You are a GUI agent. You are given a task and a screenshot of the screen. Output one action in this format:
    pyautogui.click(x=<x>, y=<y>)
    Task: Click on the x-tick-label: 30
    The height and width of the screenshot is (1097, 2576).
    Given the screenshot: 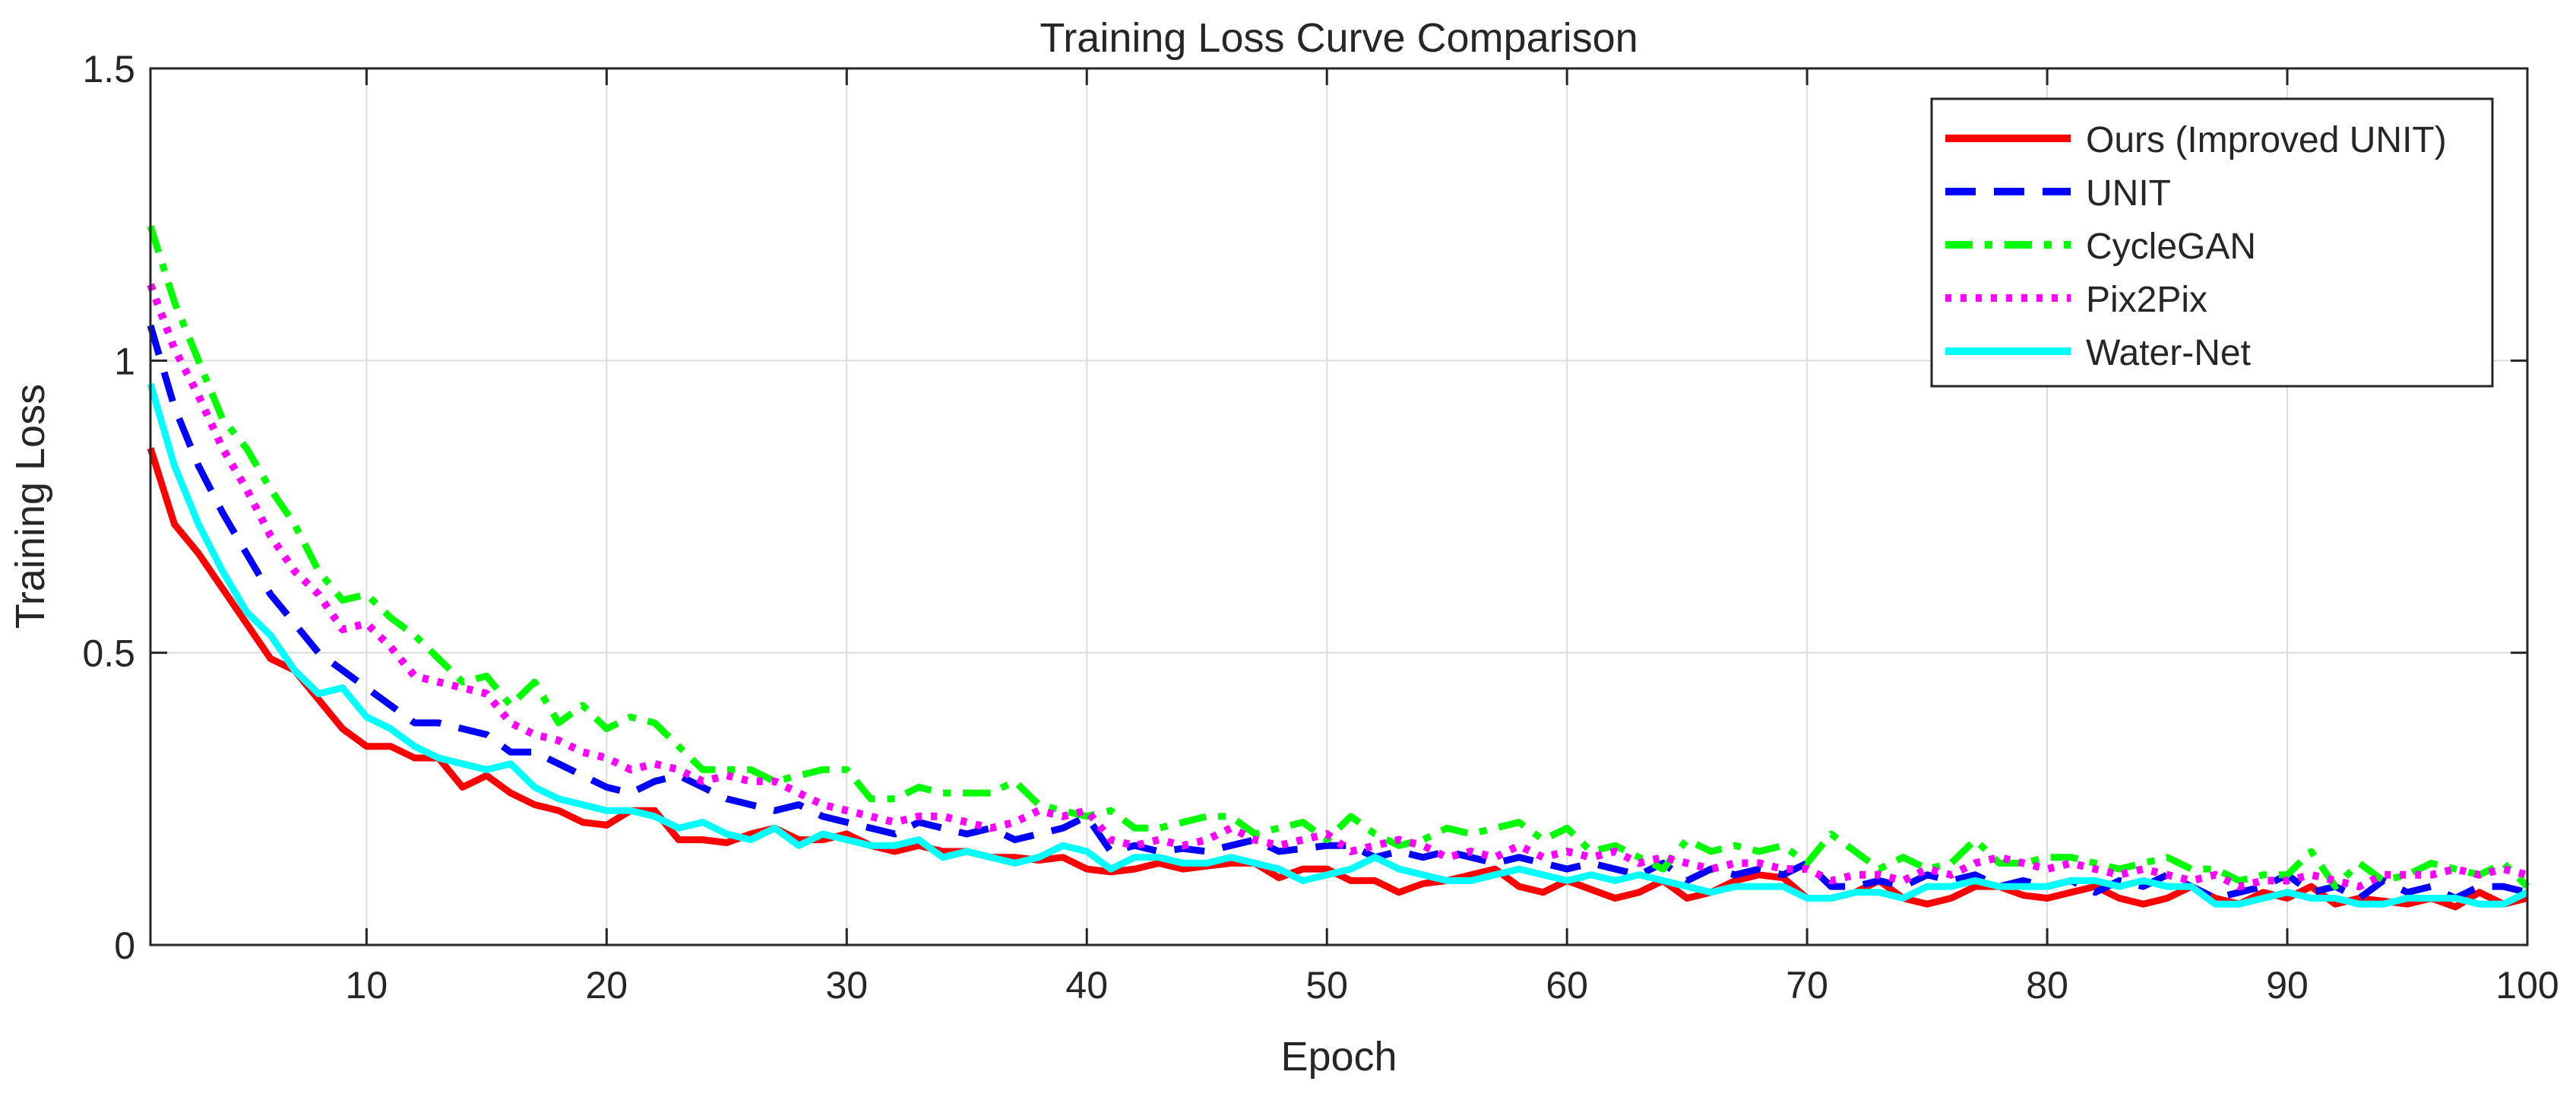 What is the action you would take?
    pyautogui.click(x=846, y=985)
    